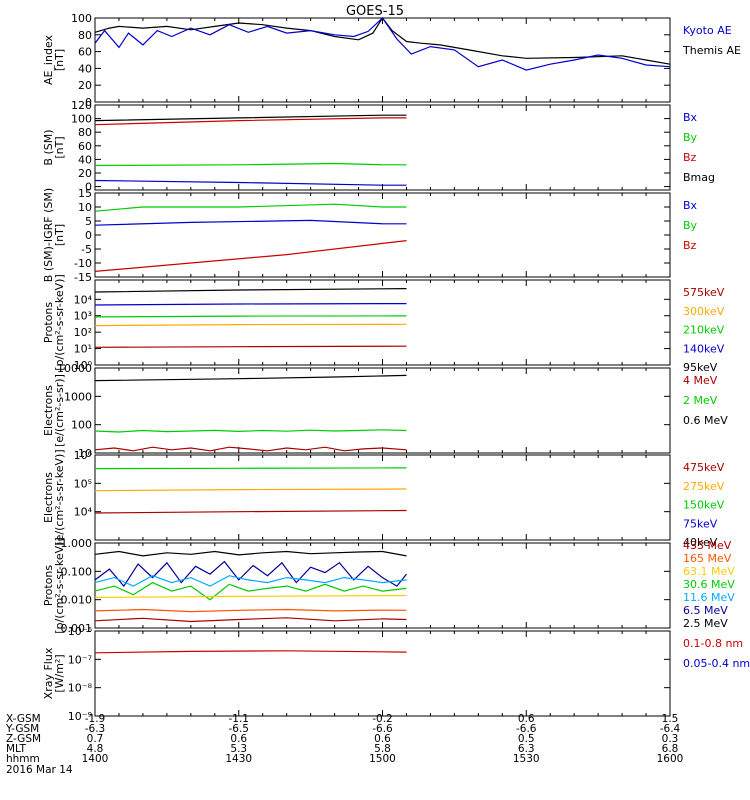 The image size is (750, 800). What do you see at coordinates (713, 643) in the screenshot?
I see `legend-label: 0.1-0.8 nm` at bounding box center [713, 643].